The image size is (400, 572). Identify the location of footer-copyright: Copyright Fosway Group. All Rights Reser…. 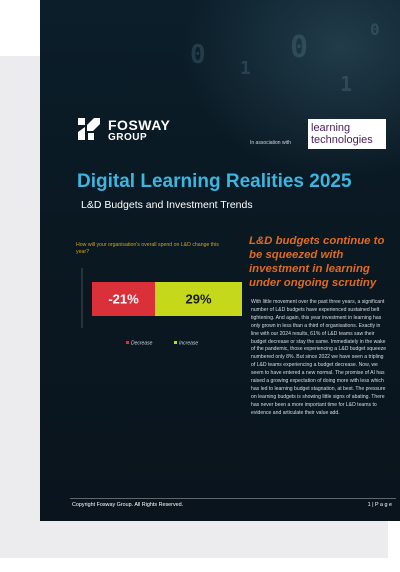
(128, 505).